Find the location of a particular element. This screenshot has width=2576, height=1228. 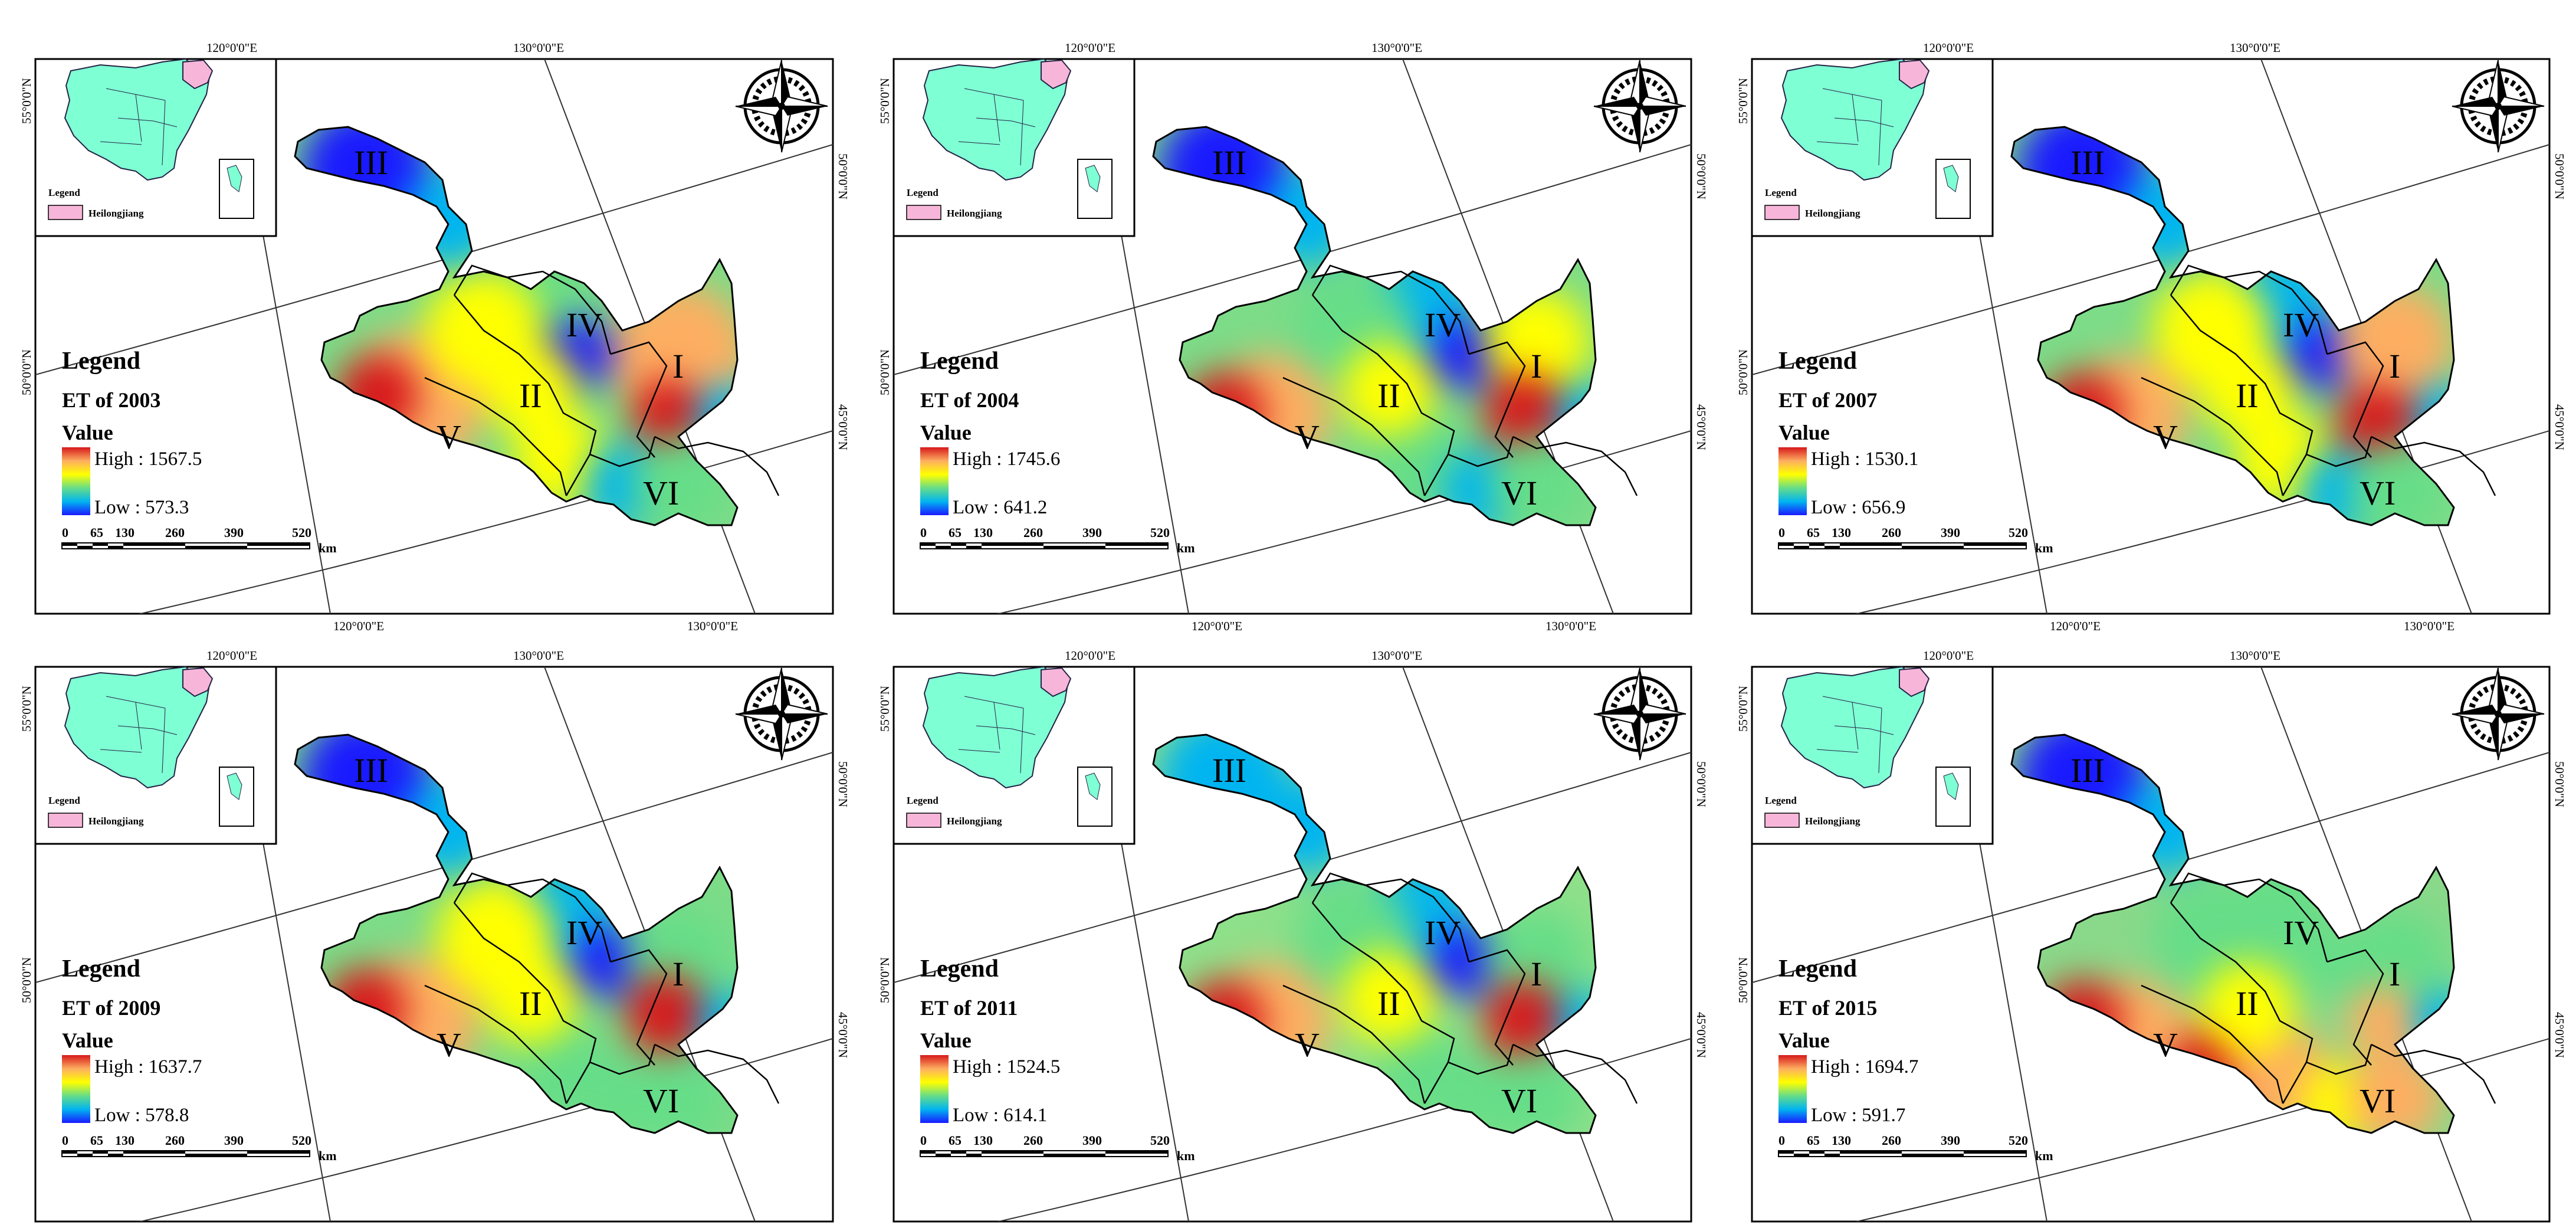

lat-label-45-right: 45°0'0"N is located at coordinates (2559, 1035).